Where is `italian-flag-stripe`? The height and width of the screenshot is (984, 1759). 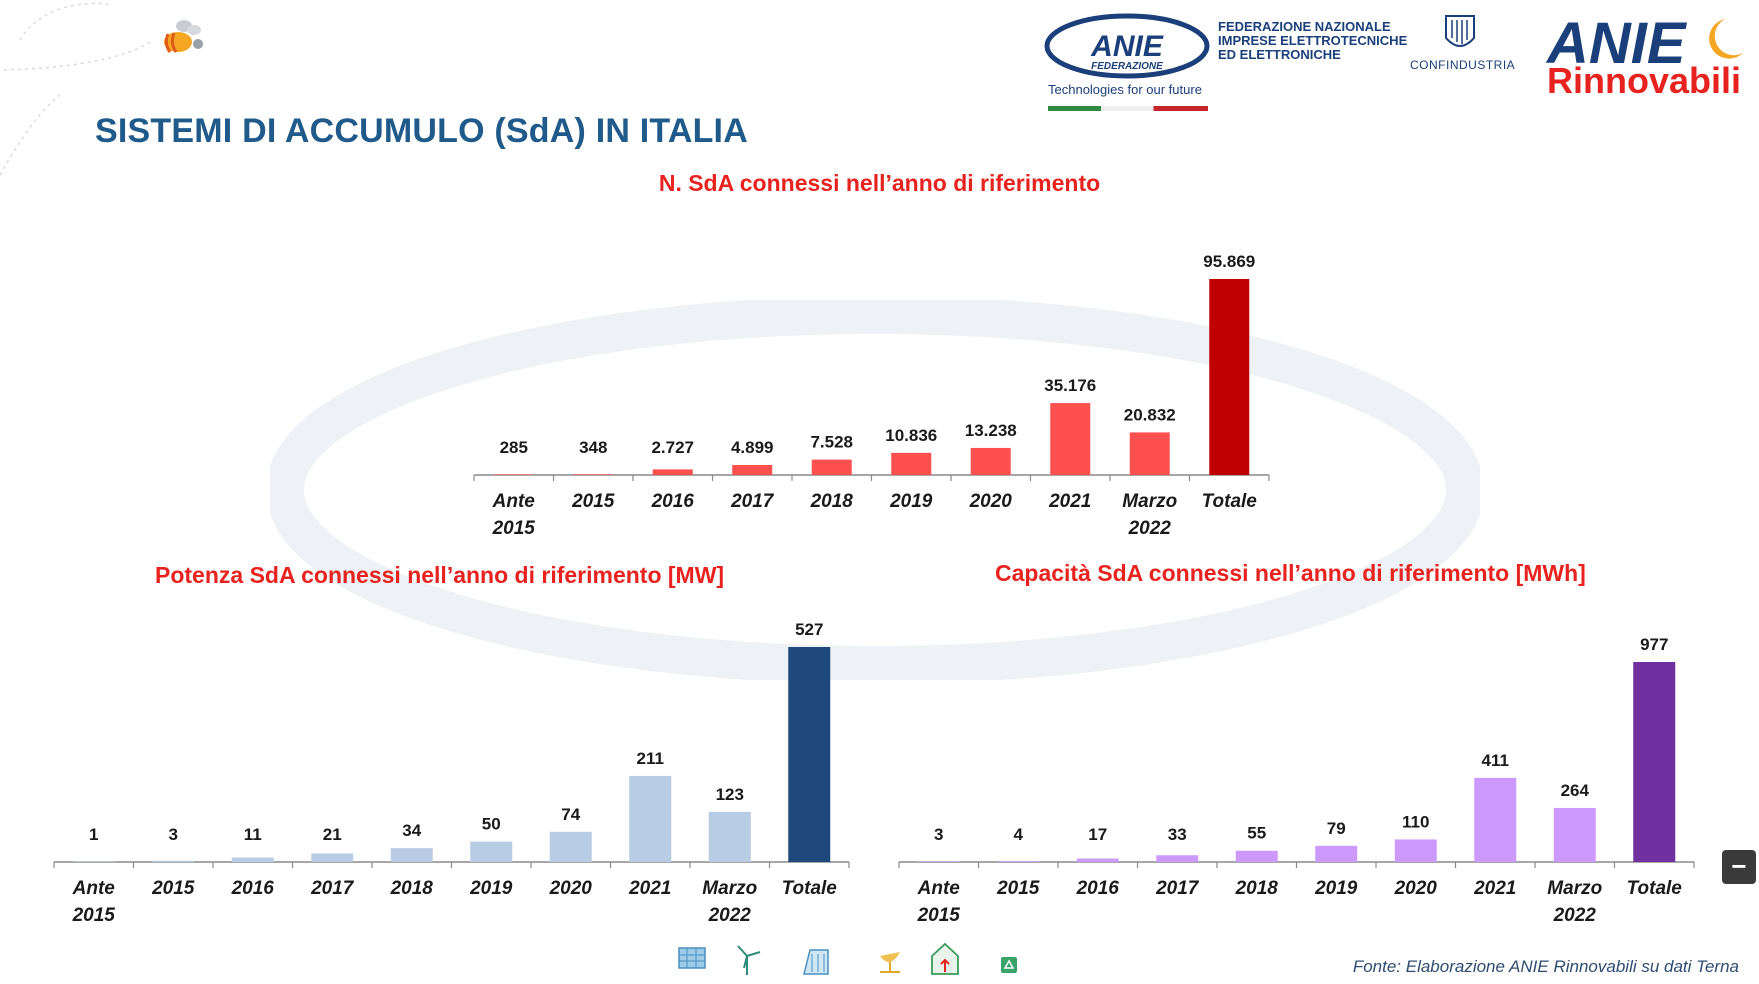 italian-flag-stripe is located at coordinates (1128, 108).